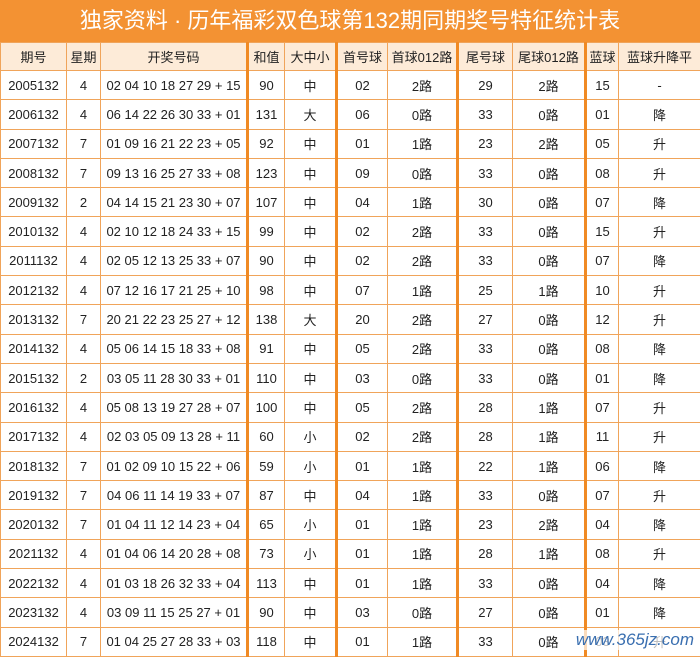 The height and width of the screenshot is (657, 700). Describe the element at coordinates (266, 348) in the screenshot. I see `cell: 91` at that location.